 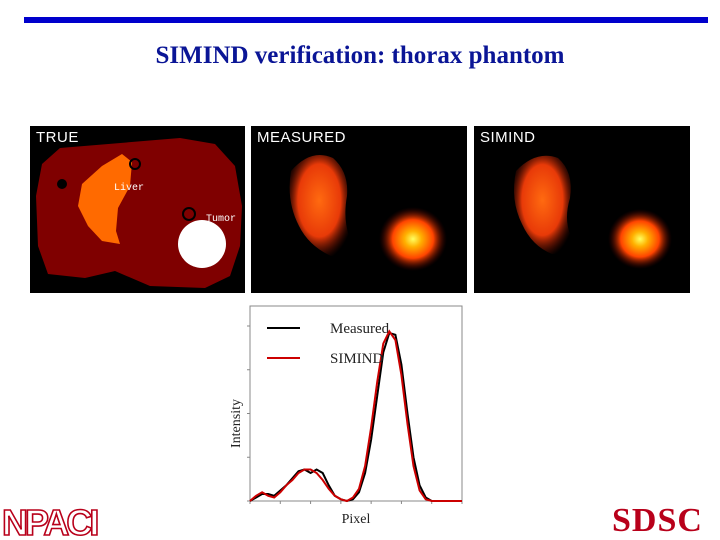 What do you see at coordinates (355, 416) in the screenshot?
I see `series-line-simind` at bounding box center [355, 416].